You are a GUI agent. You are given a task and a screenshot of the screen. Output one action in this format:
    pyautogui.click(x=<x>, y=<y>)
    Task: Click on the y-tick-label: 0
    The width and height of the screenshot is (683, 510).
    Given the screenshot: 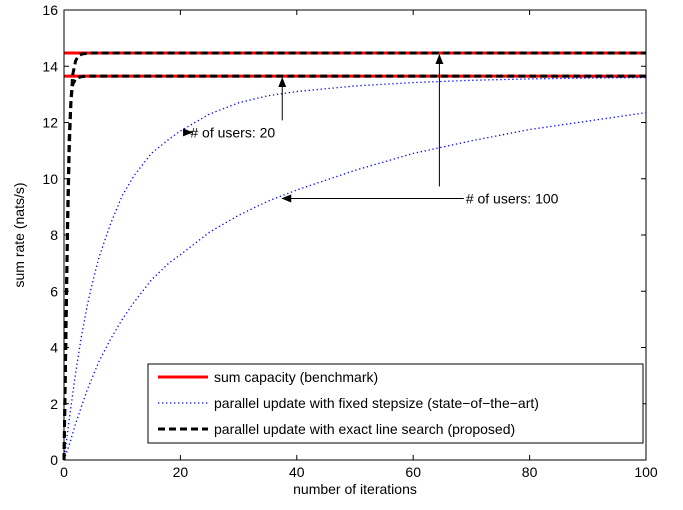 What is the action you would take?
    pyautogui.click(x=54, y=460)
    